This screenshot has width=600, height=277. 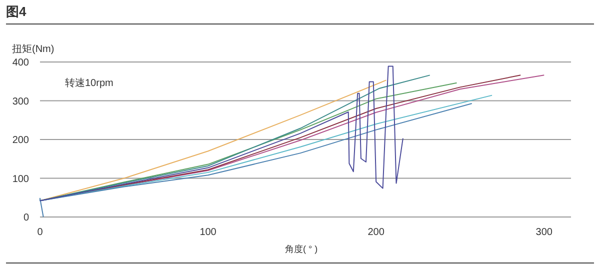 I want to click on x-tick-label: 100, so click(x=208, y=232).